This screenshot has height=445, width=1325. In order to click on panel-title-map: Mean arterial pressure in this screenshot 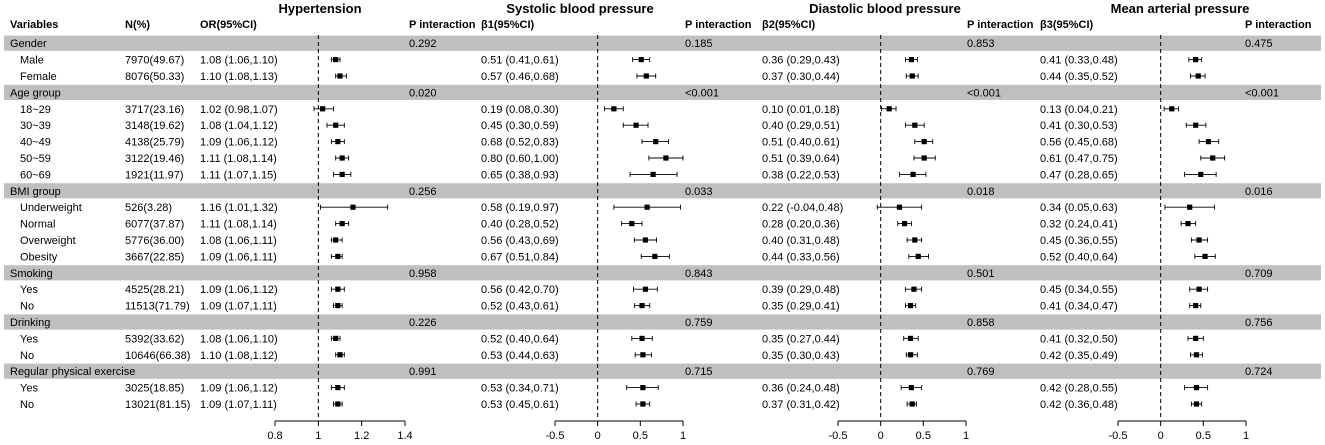, I will do `click(1180, 8)`.